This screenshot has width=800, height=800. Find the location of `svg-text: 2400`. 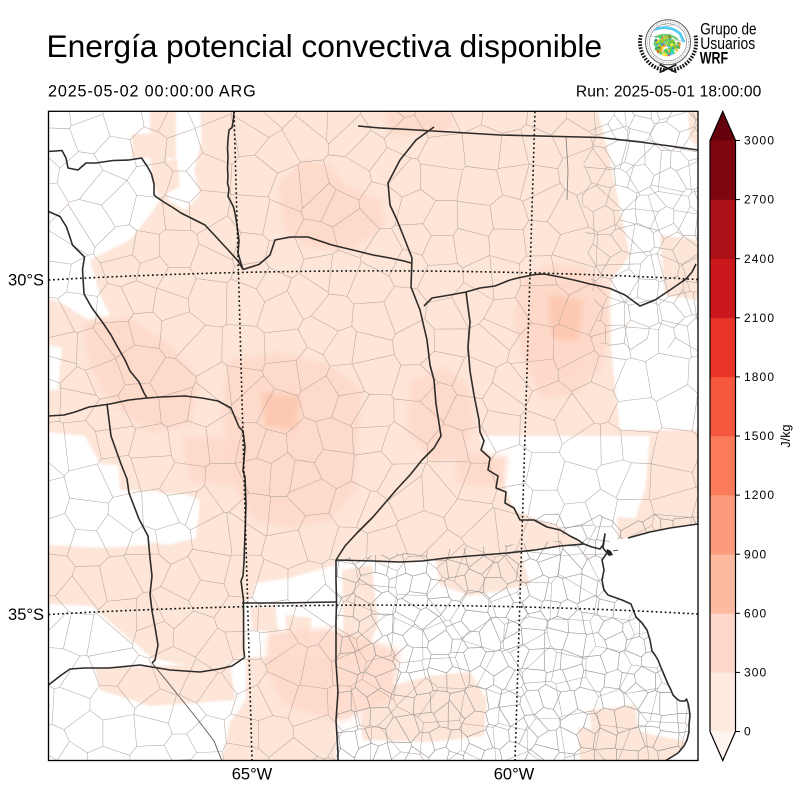

svg-text: 2400 is located at coordinates (759, 259).